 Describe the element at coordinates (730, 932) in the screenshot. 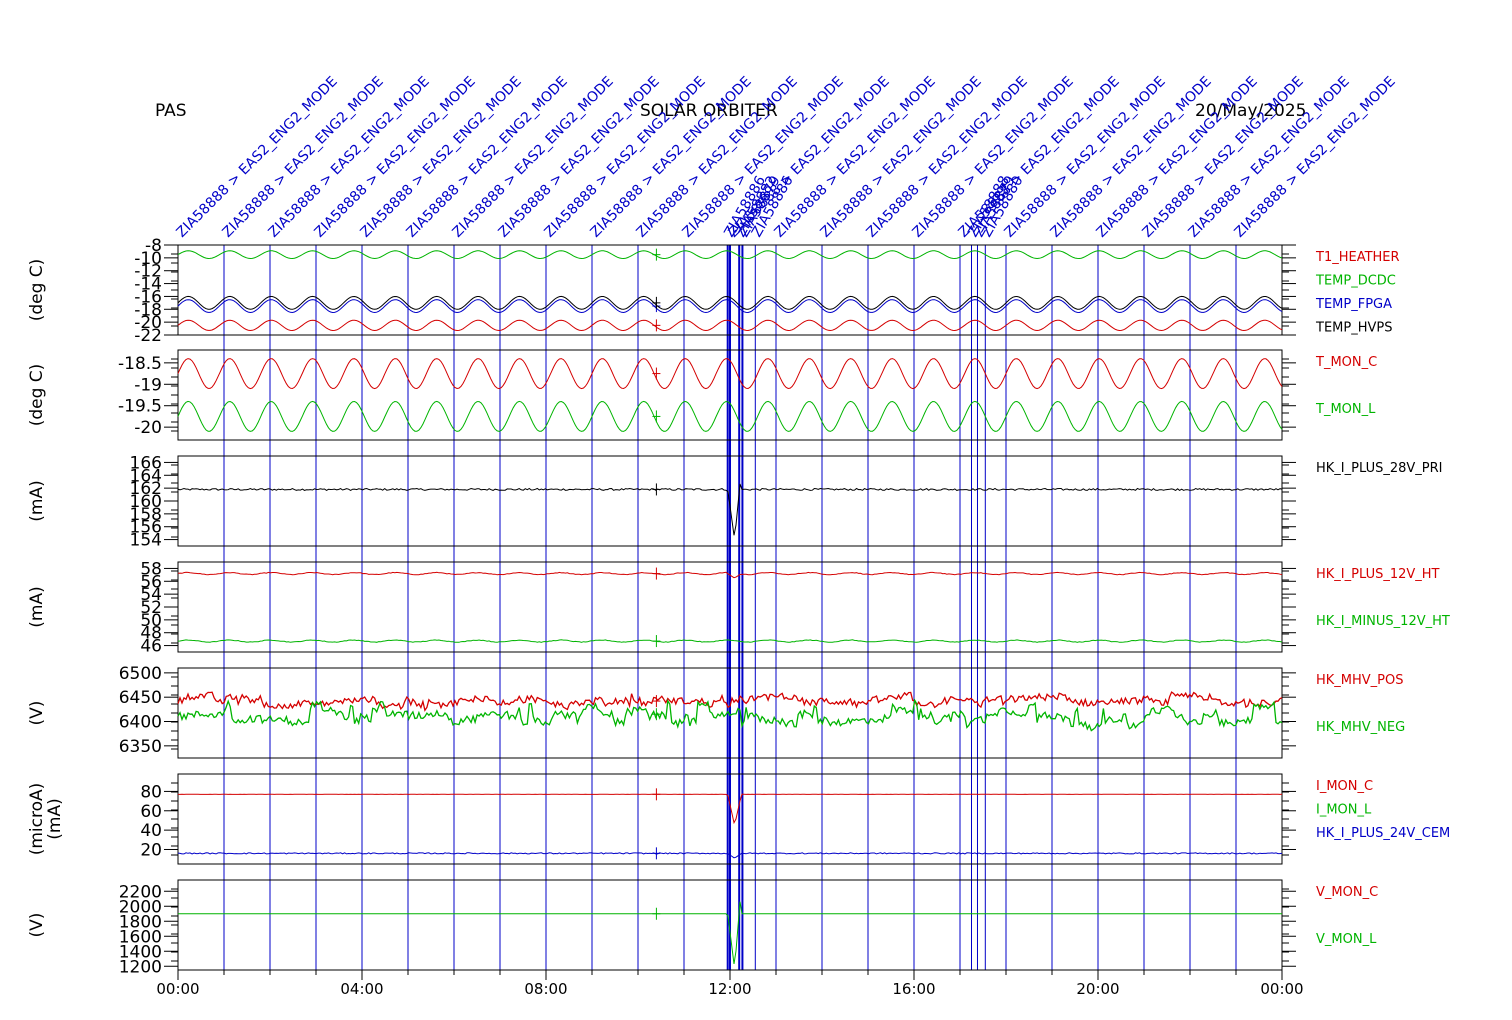

I see `series-line-v-mon-l` at that location.